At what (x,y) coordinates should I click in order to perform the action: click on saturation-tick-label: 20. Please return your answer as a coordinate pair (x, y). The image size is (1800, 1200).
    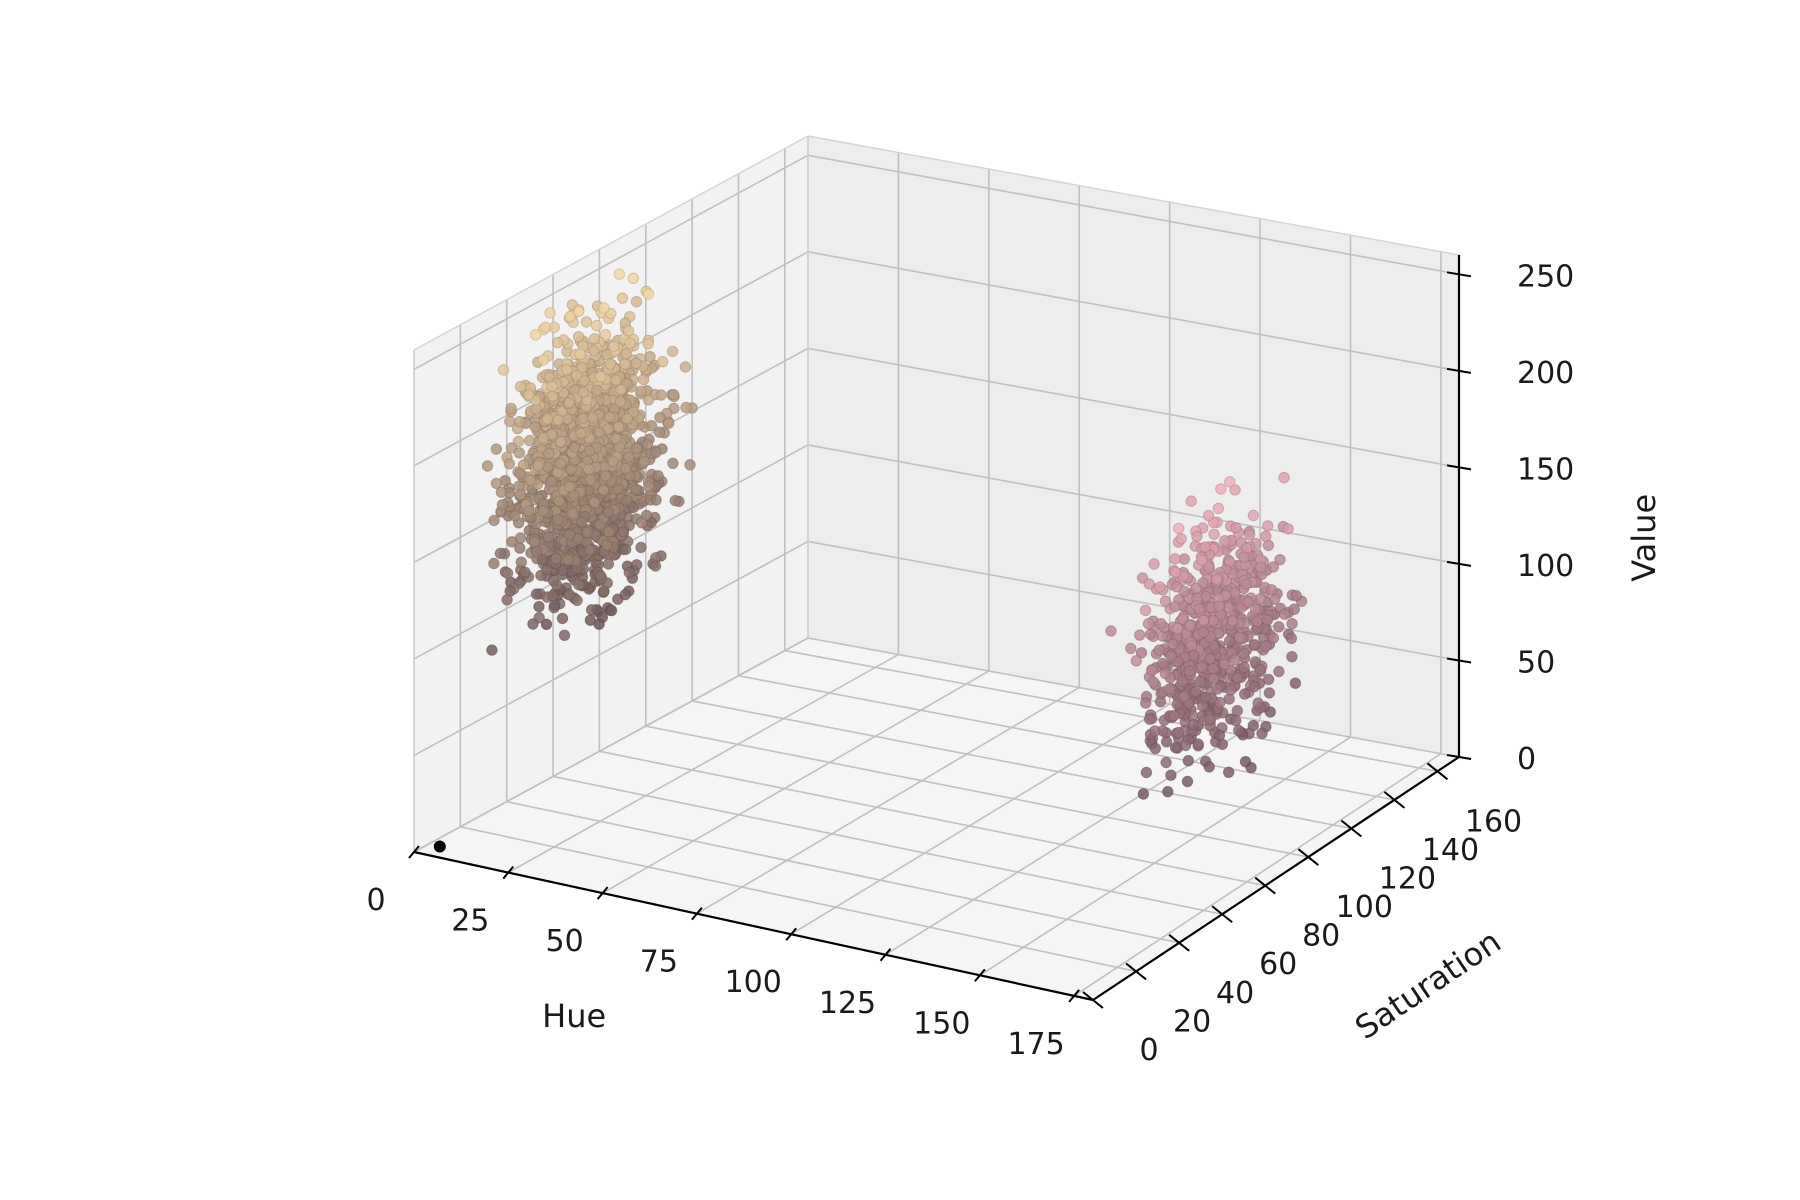
    Looking at the image, I should click on (1192, 1021).